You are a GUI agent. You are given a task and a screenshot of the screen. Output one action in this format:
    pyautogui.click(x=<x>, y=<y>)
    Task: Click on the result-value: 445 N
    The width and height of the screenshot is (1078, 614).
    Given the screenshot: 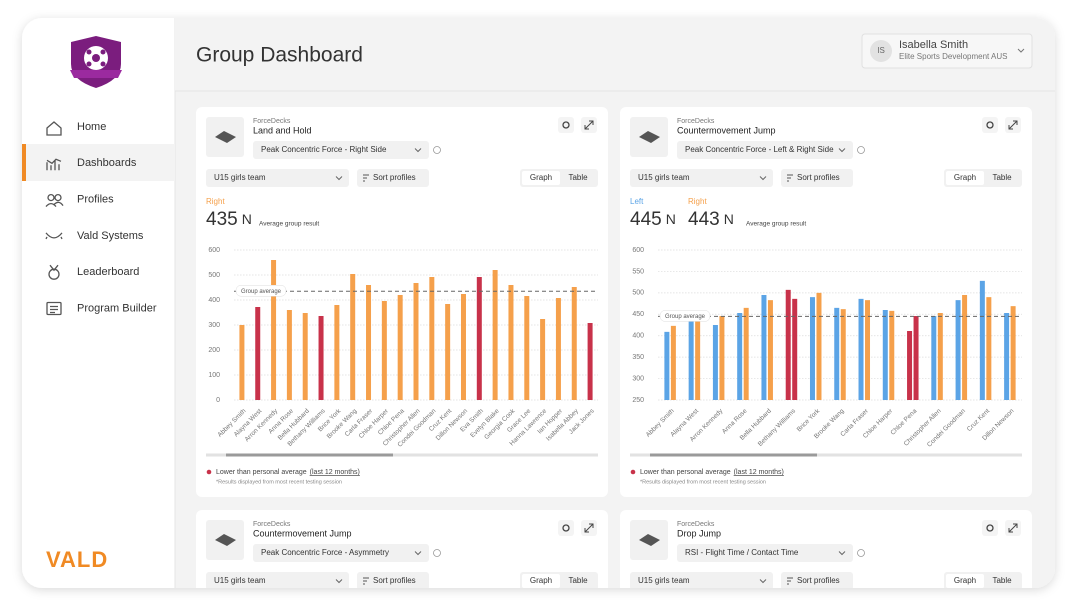 What is the action you would take?
    pyautogui.click(x=653, y=219)
    